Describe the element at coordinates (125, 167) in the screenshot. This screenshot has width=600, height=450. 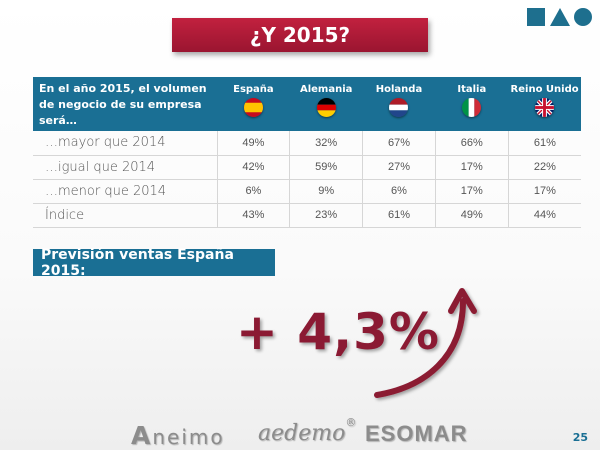
I see `row-label: …igual que 2014` at that location.